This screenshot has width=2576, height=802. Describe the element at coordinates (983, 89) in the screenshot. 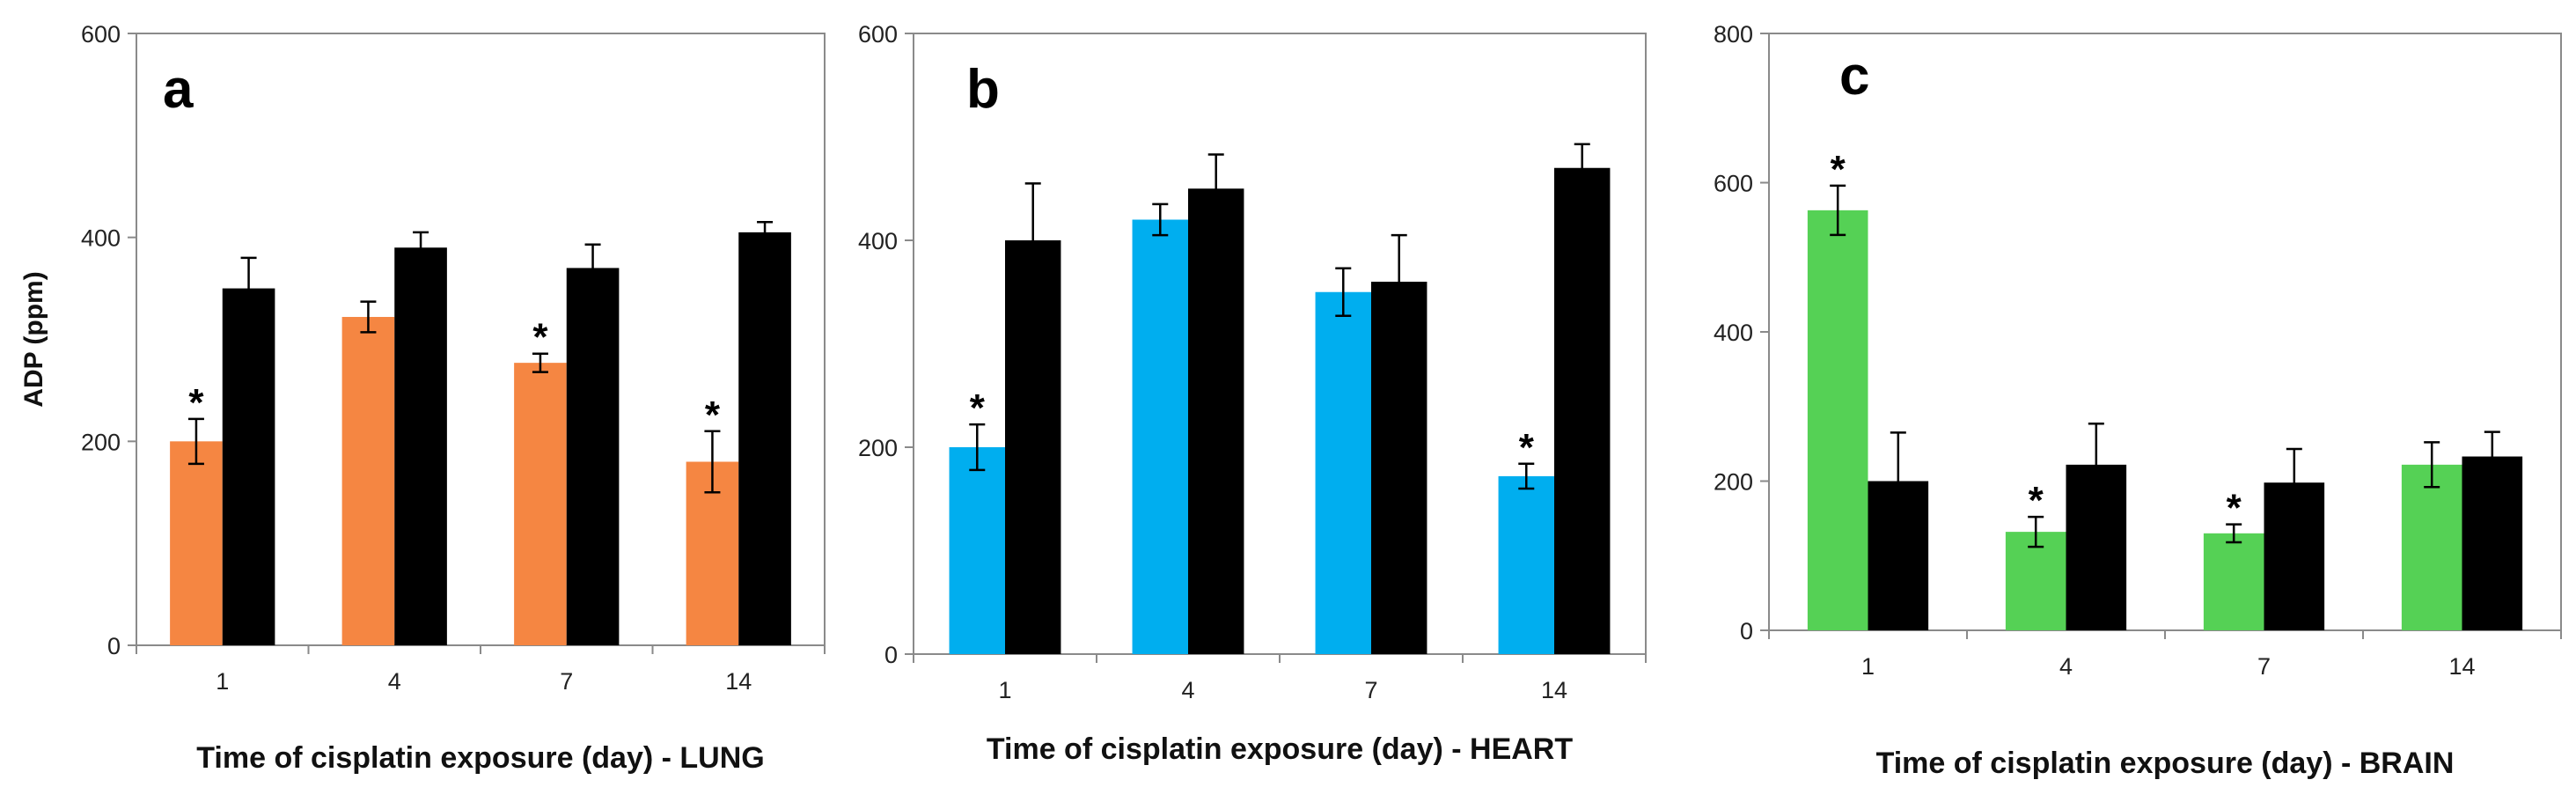

I see `panel-label: b` at that location.